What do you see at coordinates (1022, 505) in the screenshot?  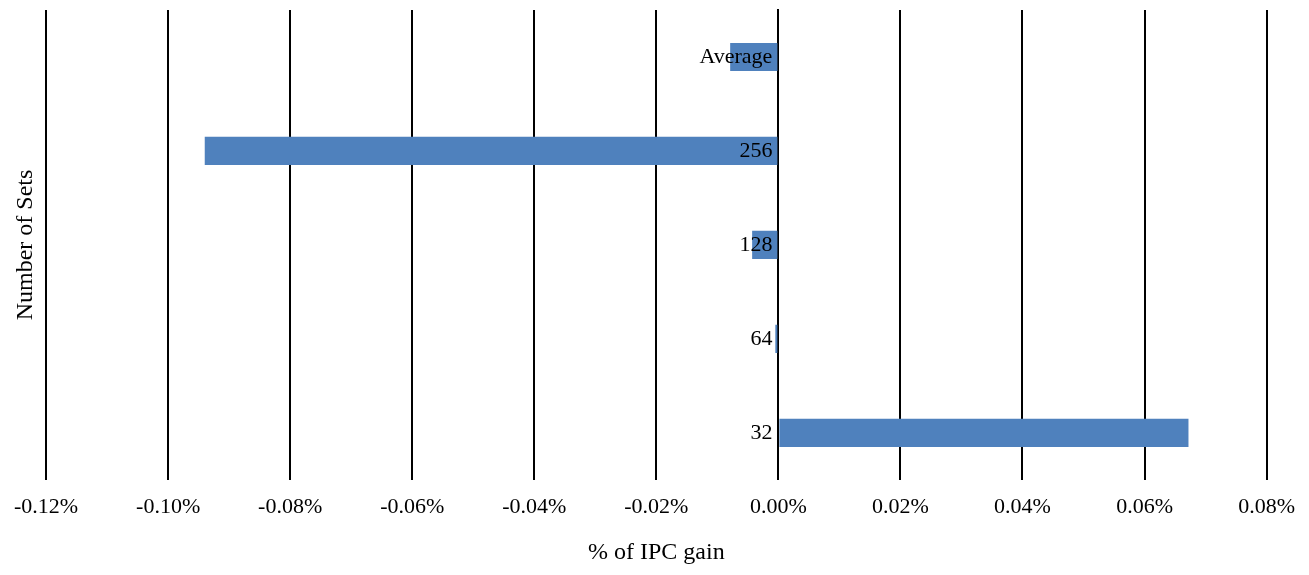 I see `x-tick-label: 0.04%` at bounding box center [1022, 505].